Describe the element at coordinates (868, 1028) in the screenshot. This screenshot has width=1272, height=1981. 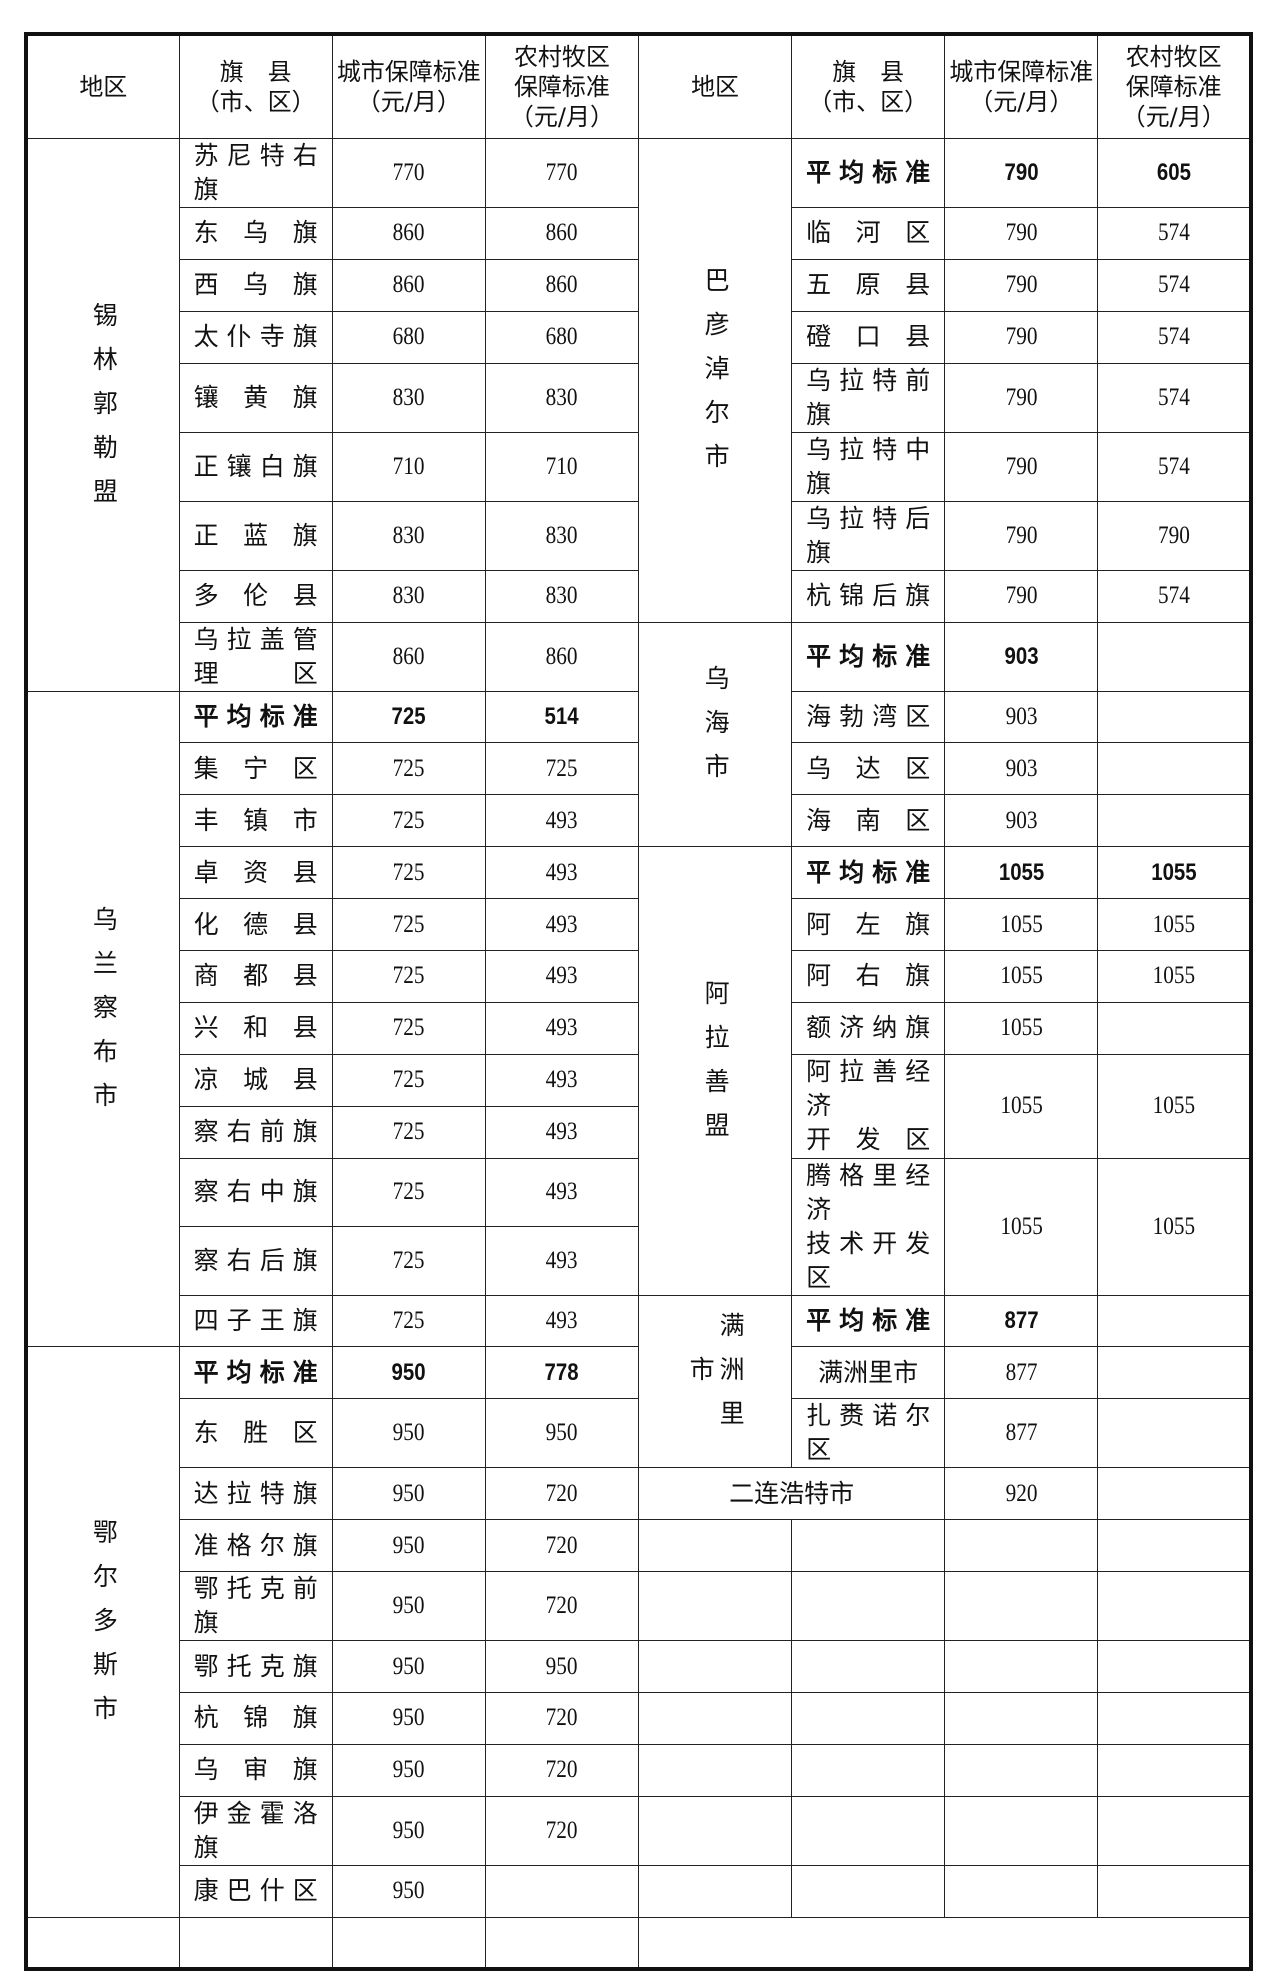
I see `district-name: 额济纳旗` at that location.